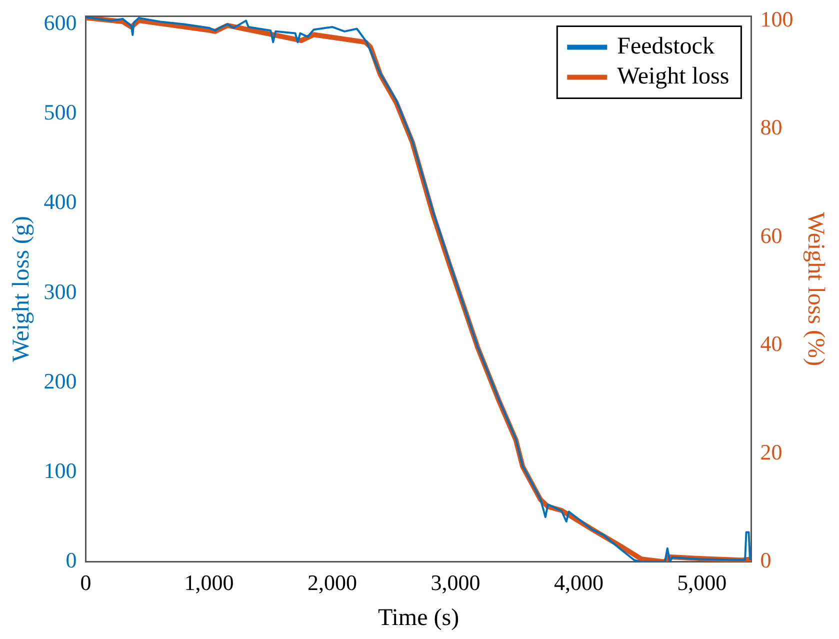  Describe the element at coordinates (71, 560) in the screenshot. I see `y-tick-label: 0` at that location.